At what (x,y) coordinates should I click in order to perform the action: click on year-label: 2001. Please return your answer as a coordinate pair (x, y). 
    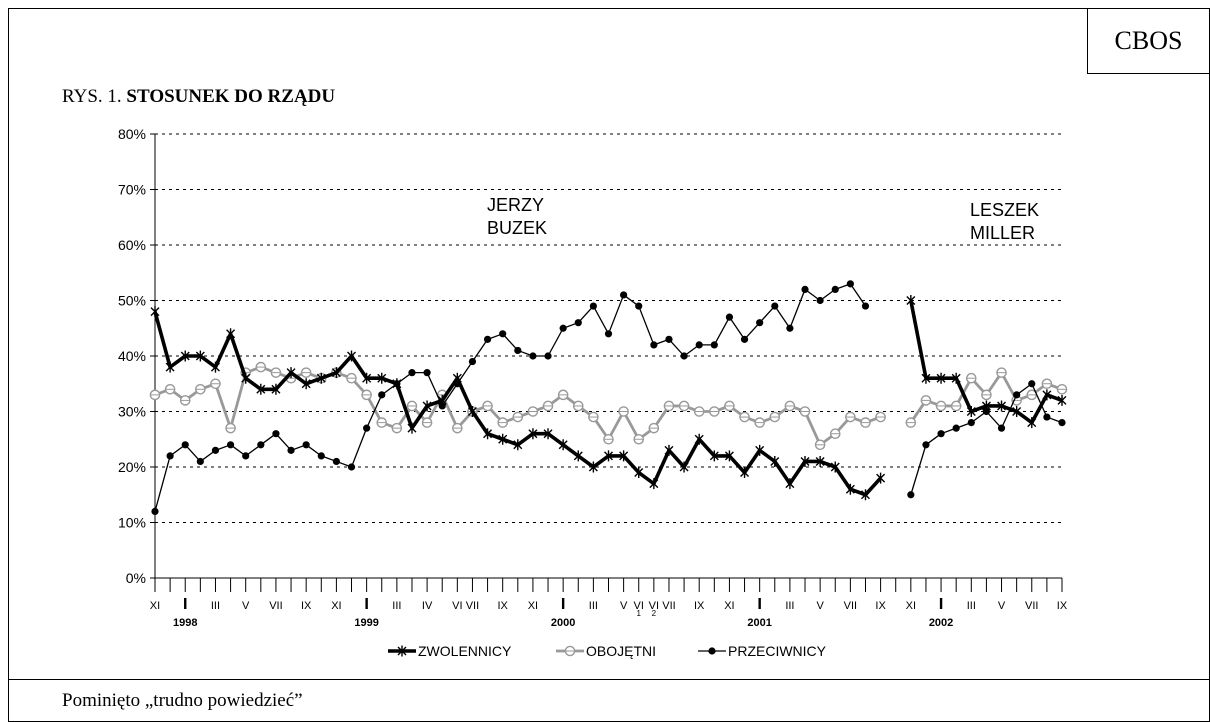
    Looking at the image, I should click on (759, 623).